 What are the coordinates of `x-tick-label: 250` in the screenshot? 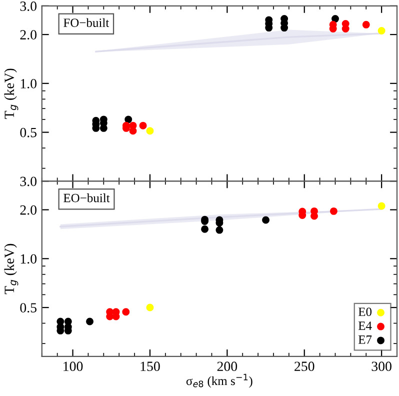 It's located at (304, 367).